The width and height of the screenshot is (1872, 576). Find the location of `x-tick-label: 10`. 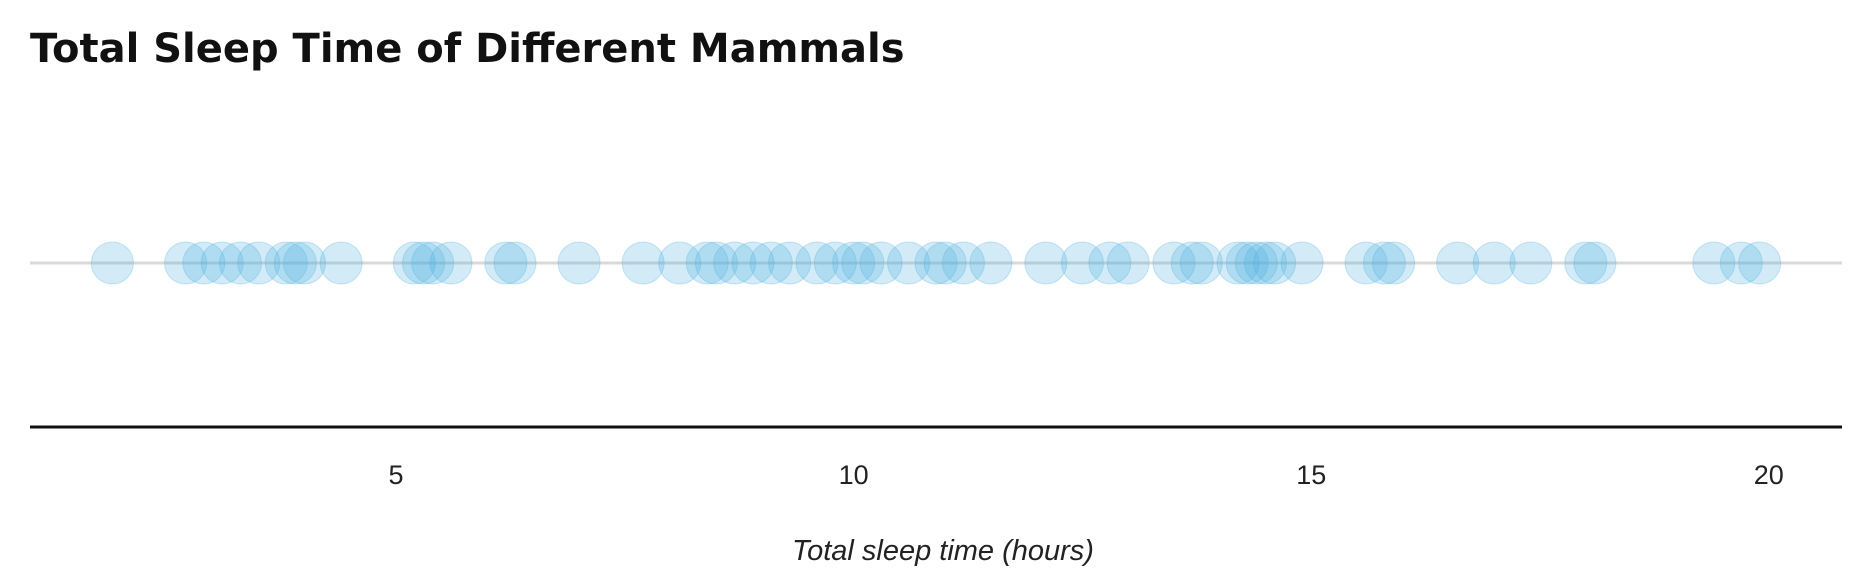

x-tick-label: 10 is located at coordinates (854, 475).